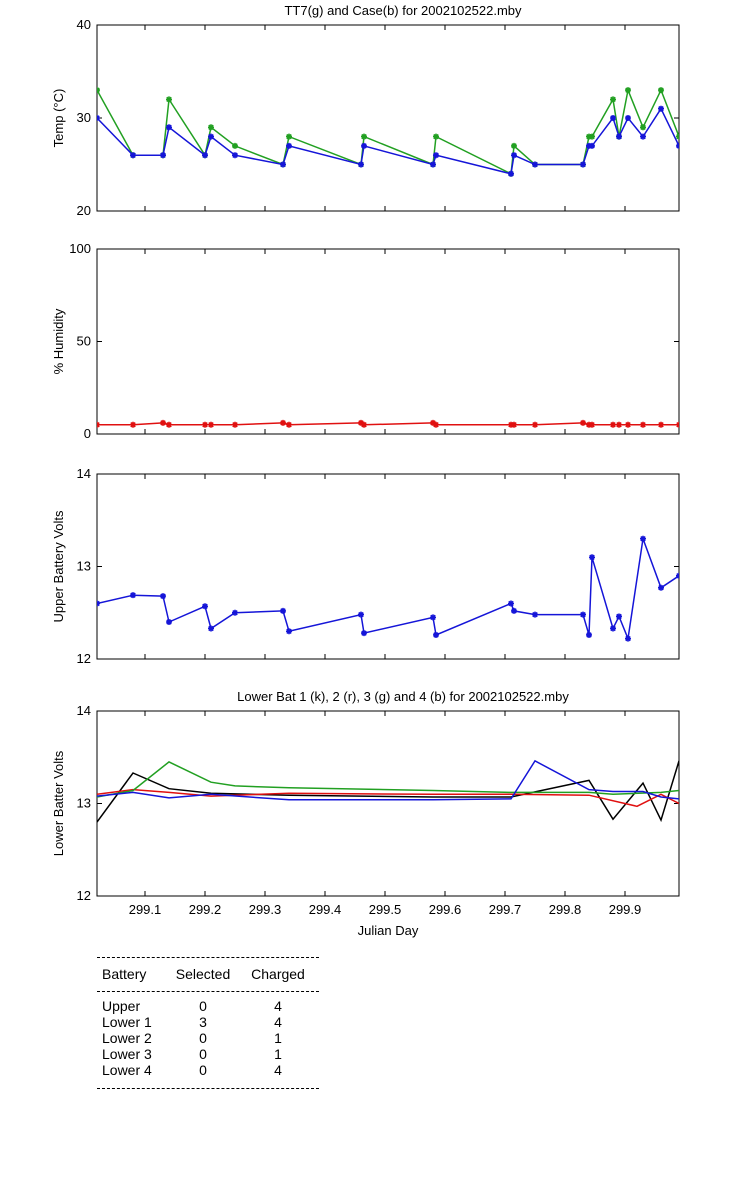 The image size is (750, 1200). Describe the element at coordinates (84, 710) in the screenshot. I see `chart-4-y-tick-label: 14` at that location.